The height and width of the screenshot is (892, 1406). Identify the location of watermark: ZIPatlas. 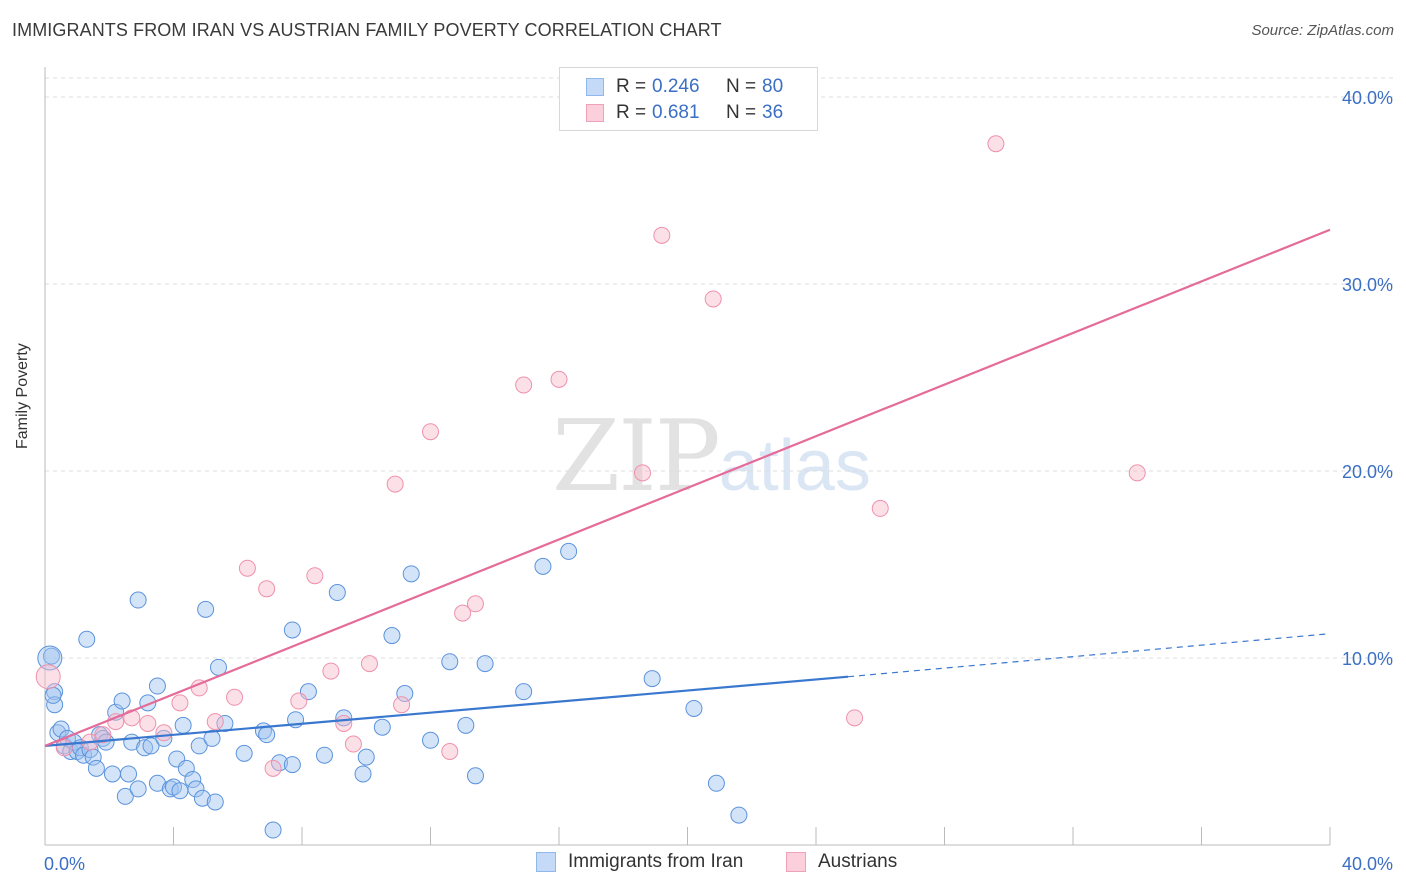
(711, 457).